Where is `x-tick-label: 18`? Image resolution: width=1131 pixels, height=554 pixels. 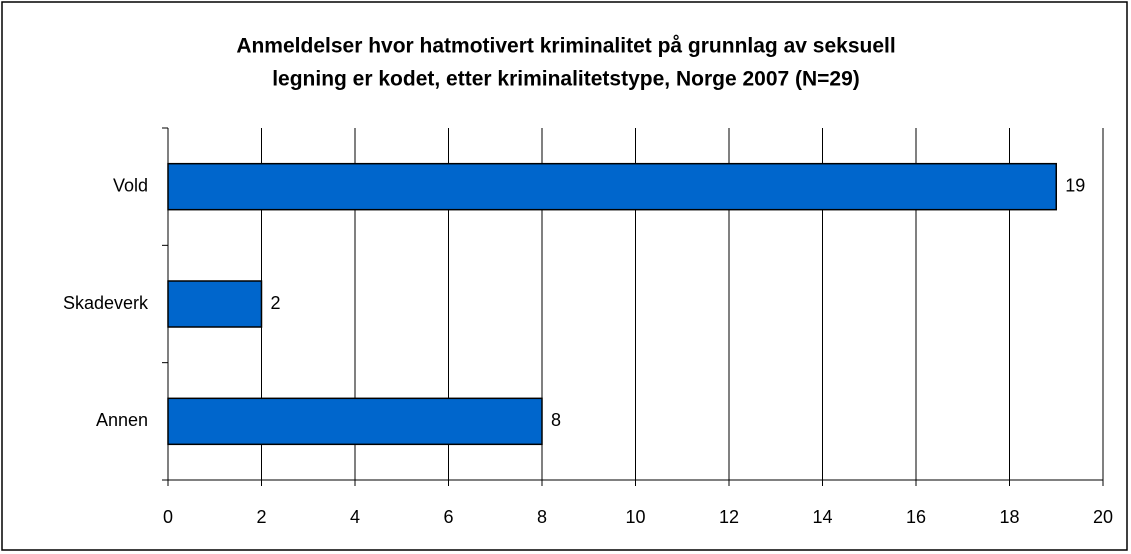 x-tick-label: 18 is located at coordinates (1009, 517).